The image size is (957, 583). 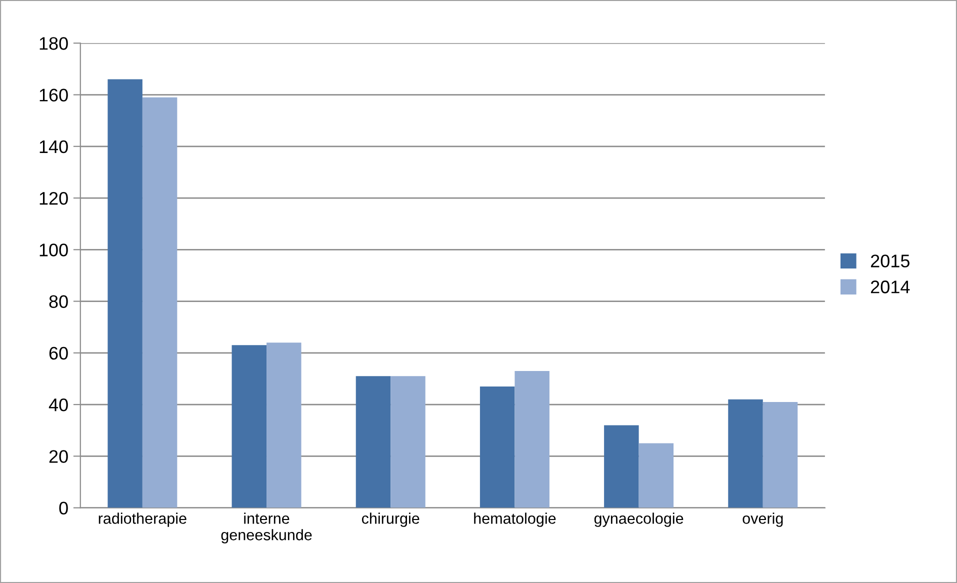 I want to click on x-tick-label: hematologie, so click(x=515, y=519).